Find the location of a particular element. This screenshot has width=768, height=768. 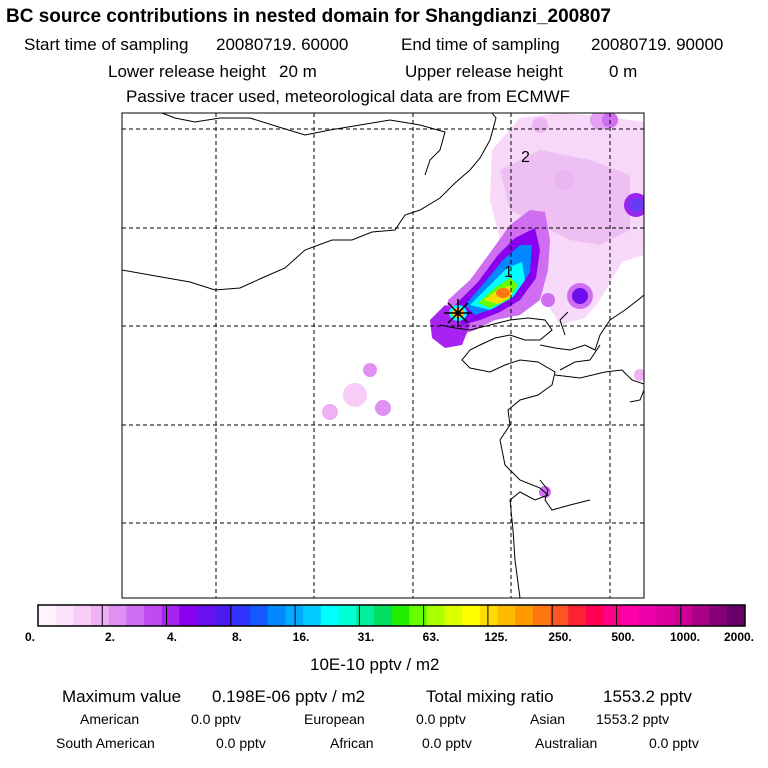

colorbar-tick-label: 250. is located at coordinates (560, 637).